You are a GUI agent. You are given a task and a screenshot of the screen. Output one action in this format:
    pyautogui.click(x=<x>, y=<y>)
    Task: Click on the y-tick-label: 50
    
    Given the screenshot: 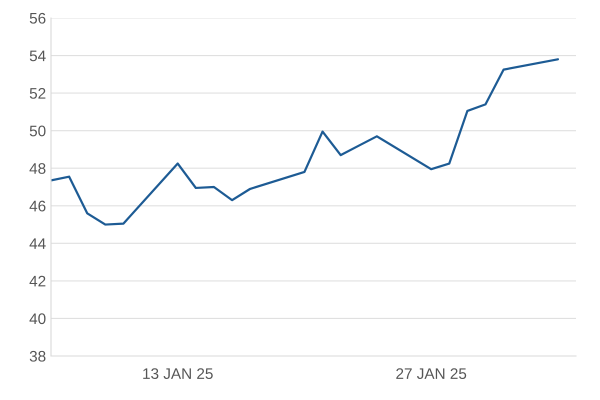 What is the action you would take?
    pyautogui.click(x=38, y=131)
    